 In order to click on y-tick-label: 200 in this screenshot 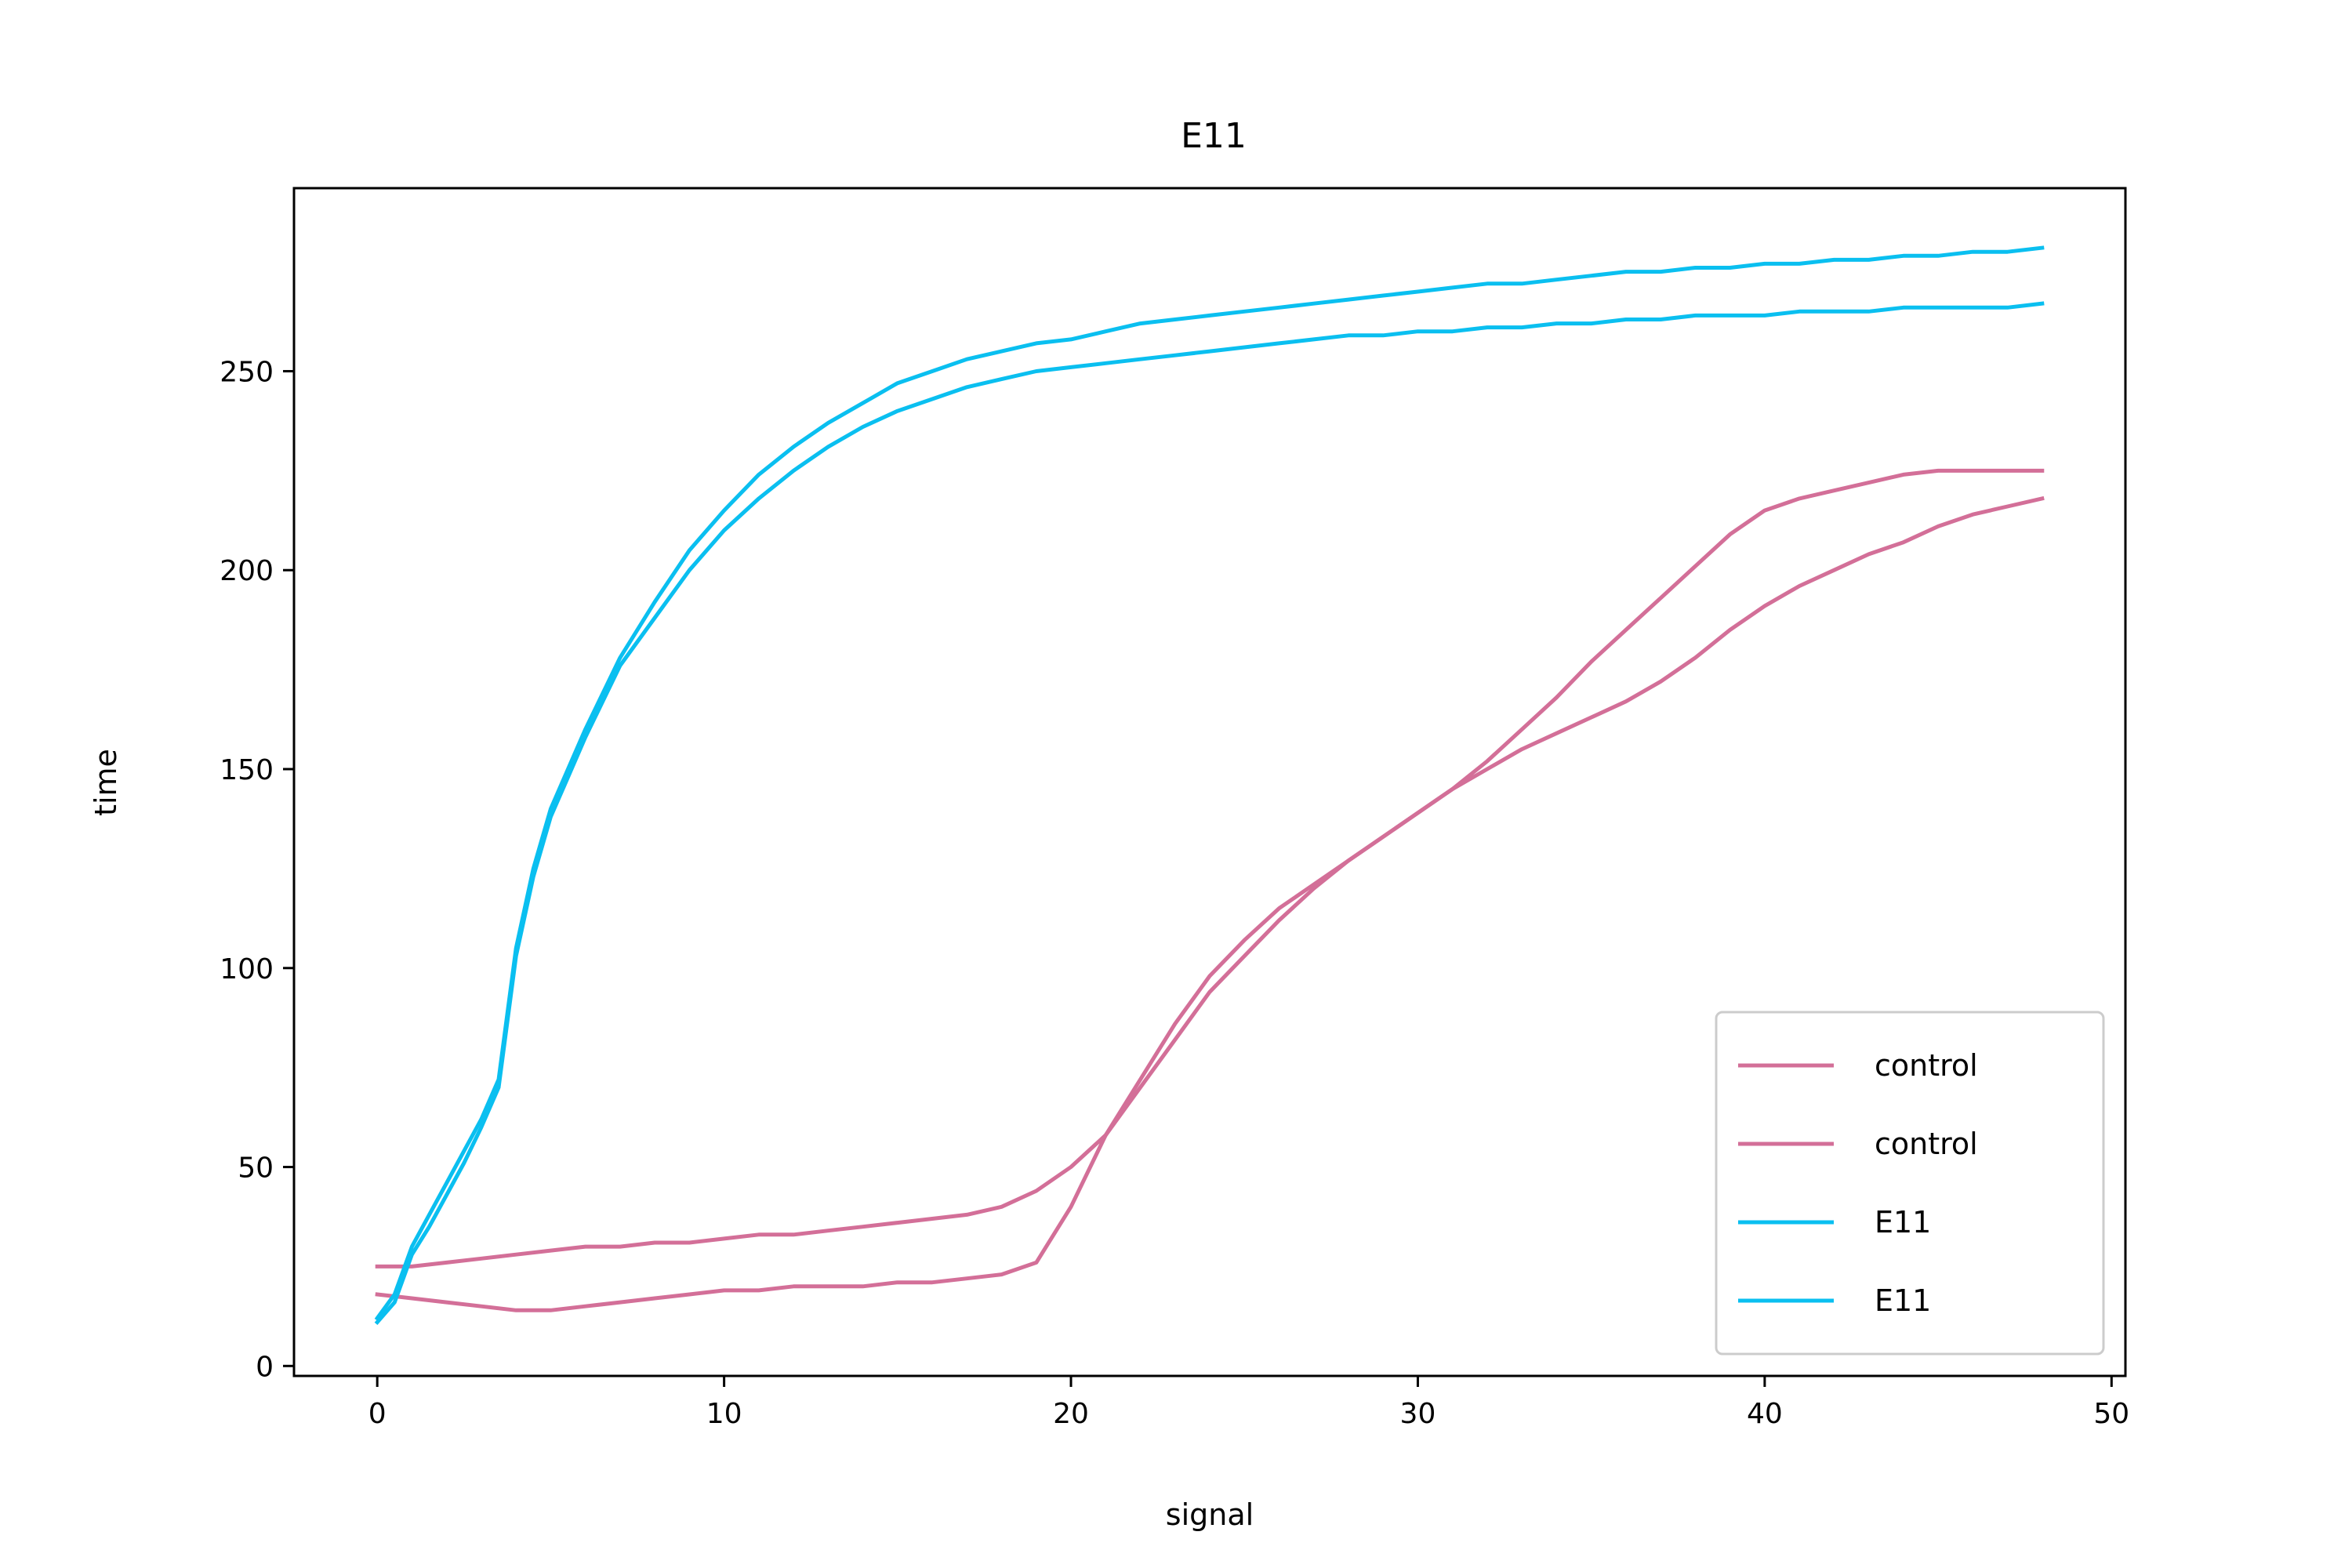, I will do `click(247, 571)`.